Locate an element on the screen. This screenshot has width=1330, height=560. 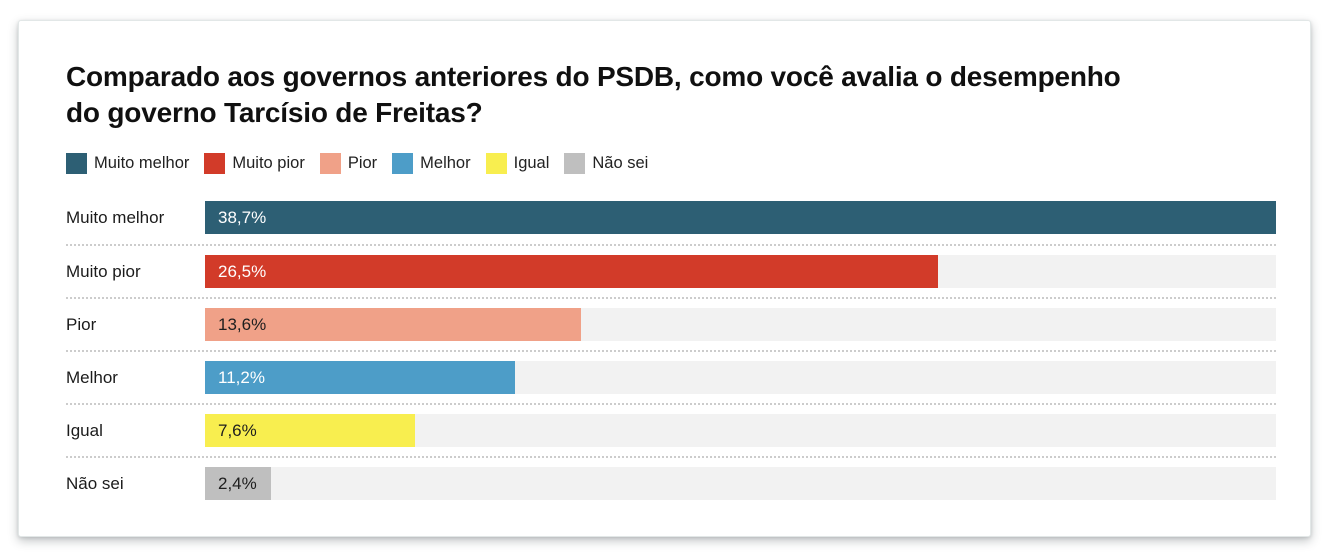
category-label: Pior is located at coordinates (81, 324).